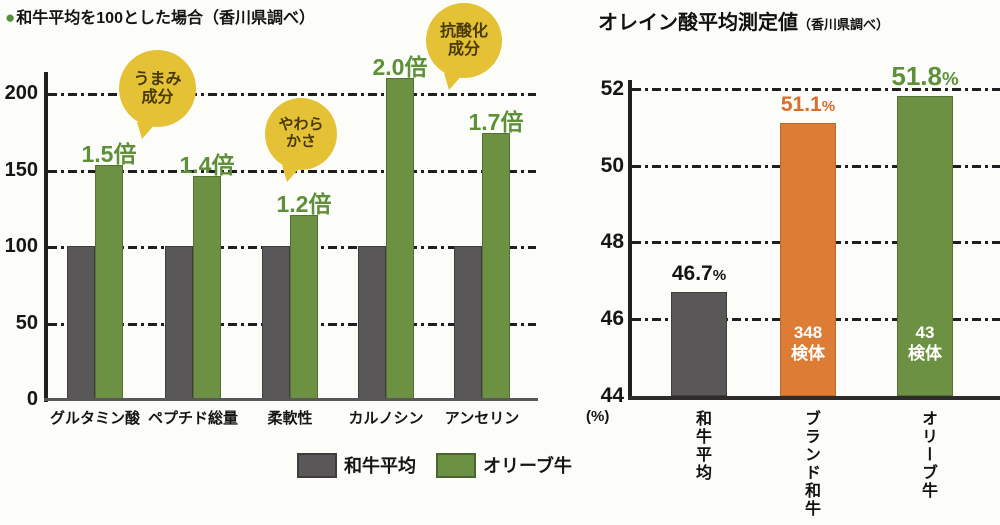 Image resolution: width=1000 pixels, height=525 pixels. What do you see at coordinates (612, 319) in the screenshot?
I see `right-y-tick-46: 46` at bounding box center [612, 319].